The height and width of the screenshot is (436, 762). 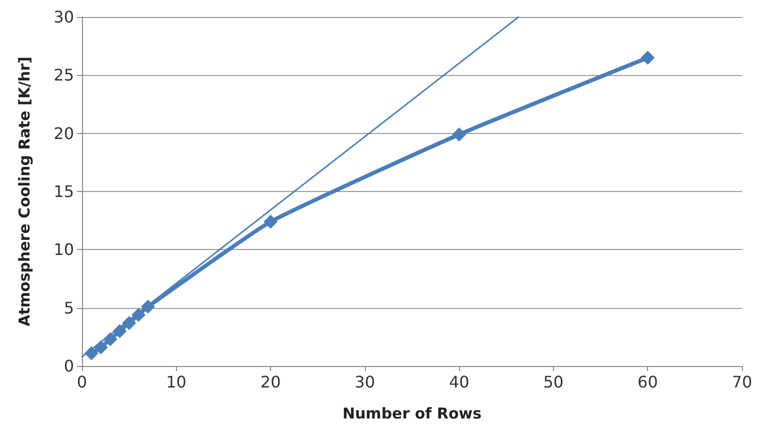 I want to click on y-tick-label: 20, so click(x=64, y=133).